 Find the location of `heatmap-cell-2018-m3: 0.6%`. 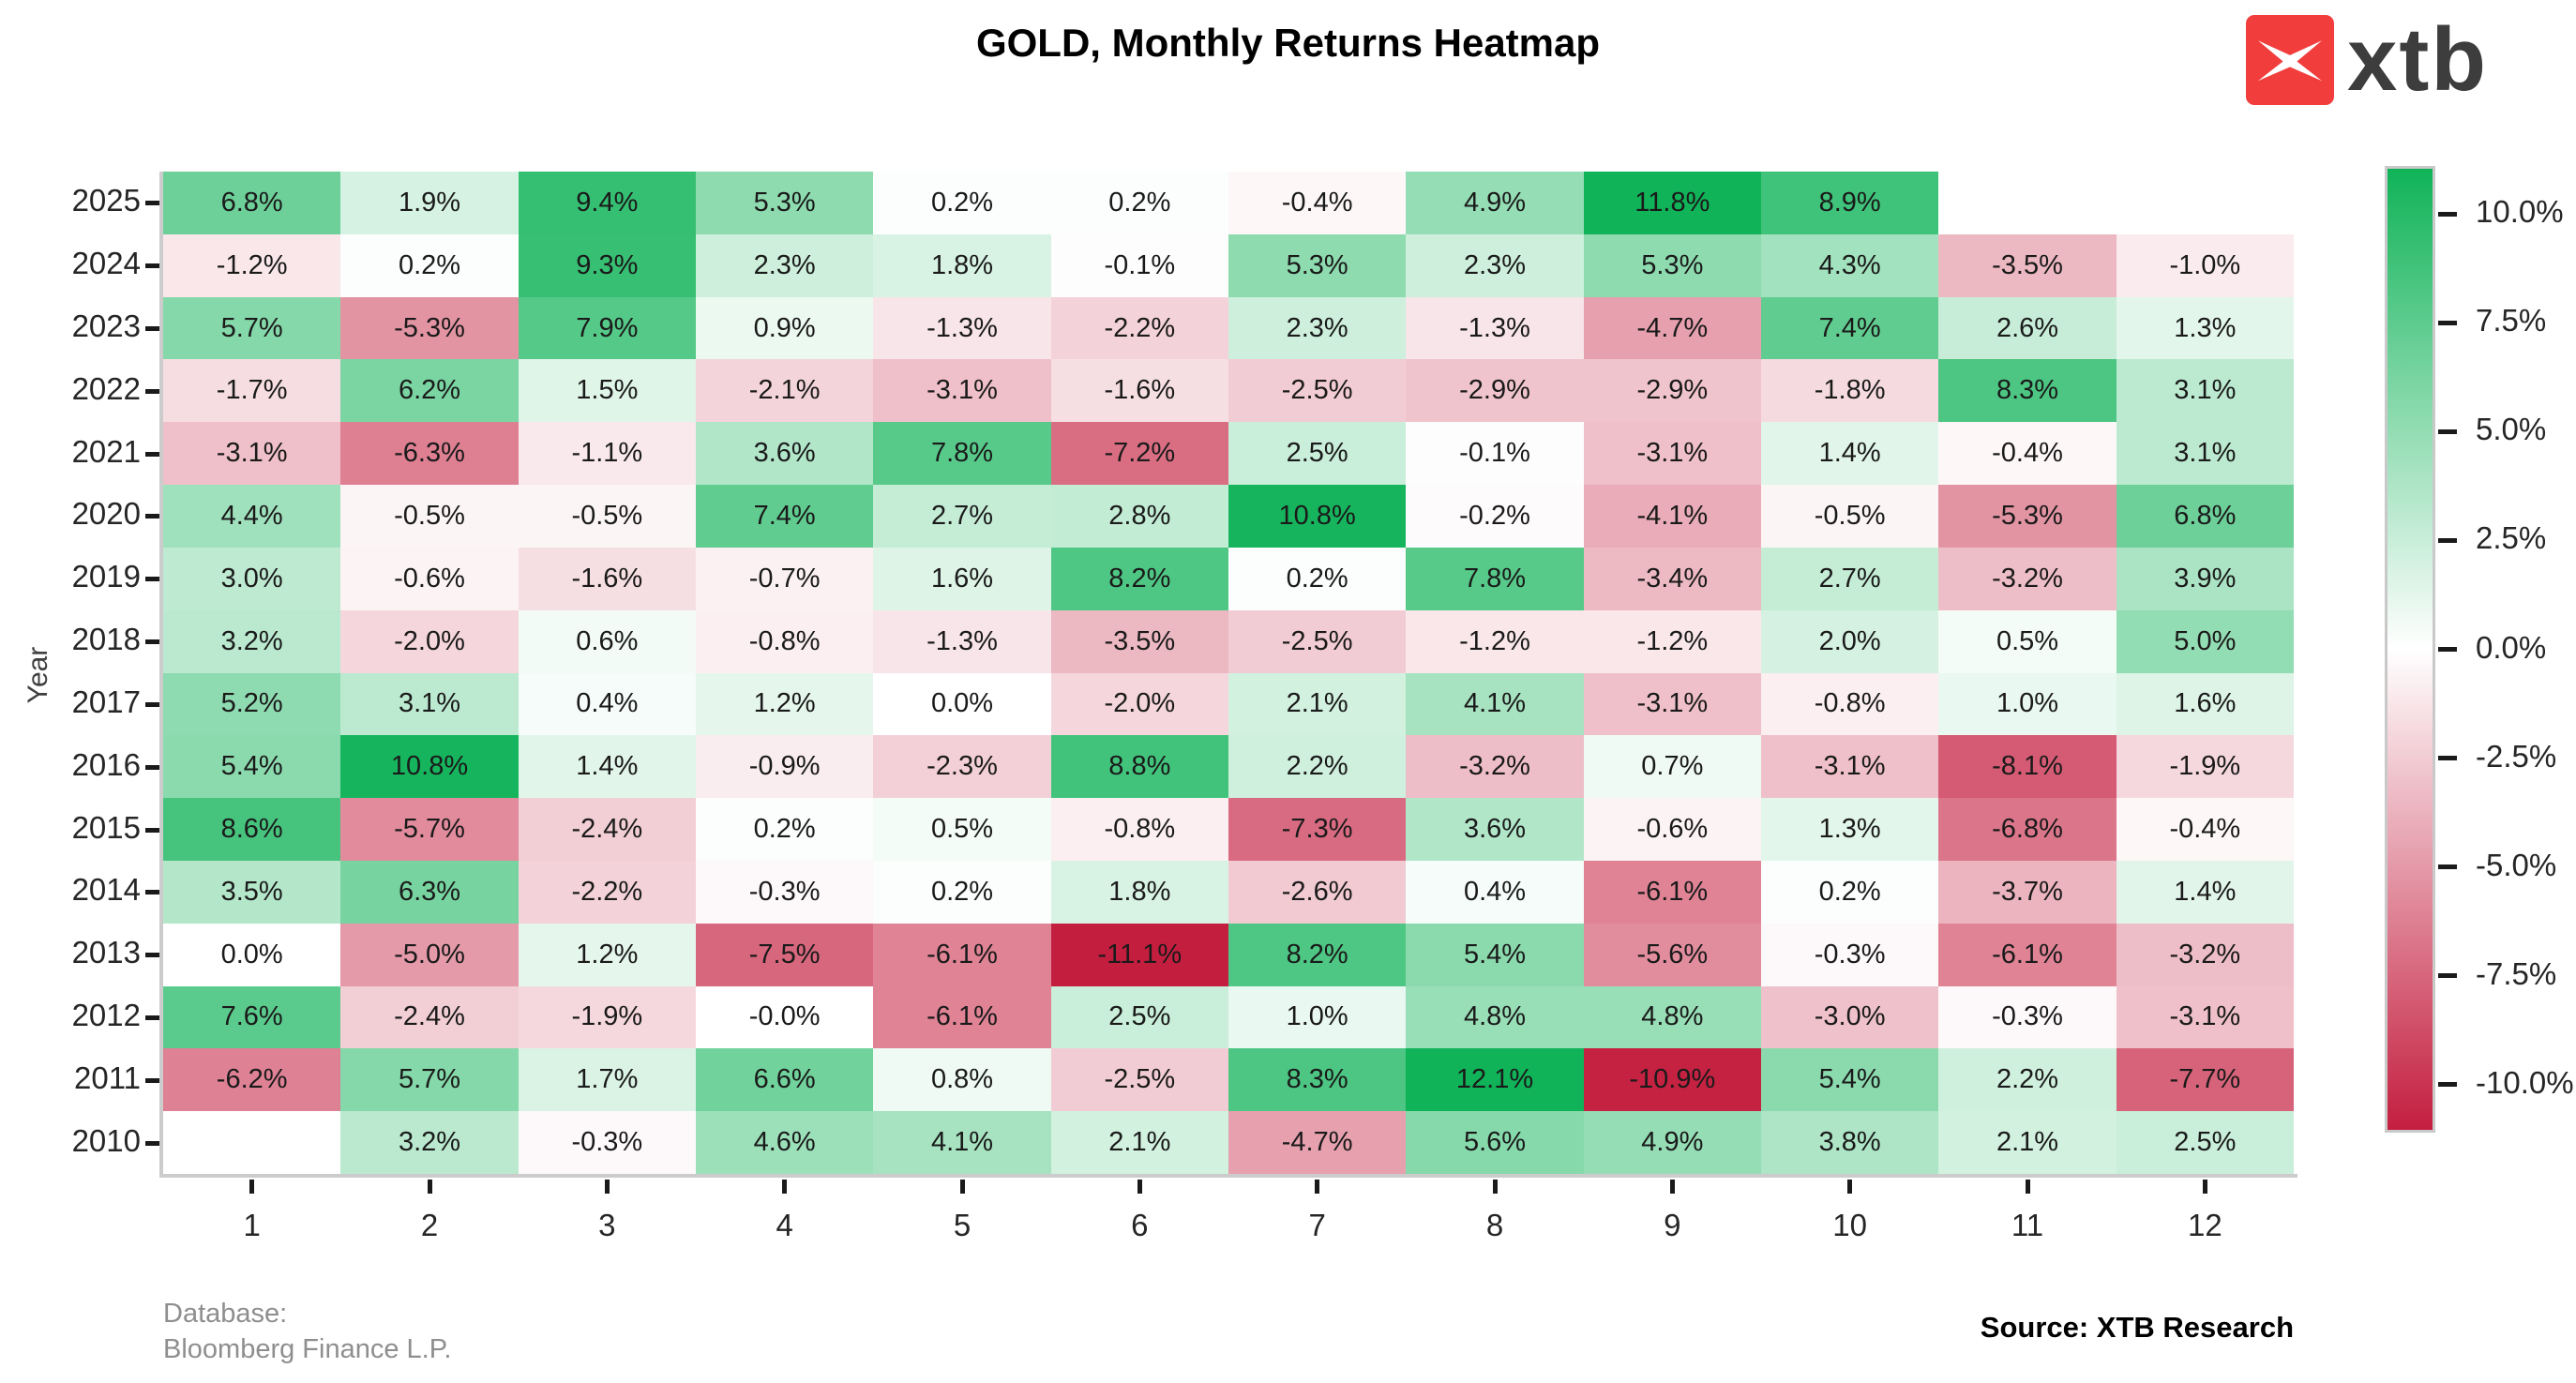

heatmap-cell-2018-m3: 0.6% is located at coordinates (607, 641).